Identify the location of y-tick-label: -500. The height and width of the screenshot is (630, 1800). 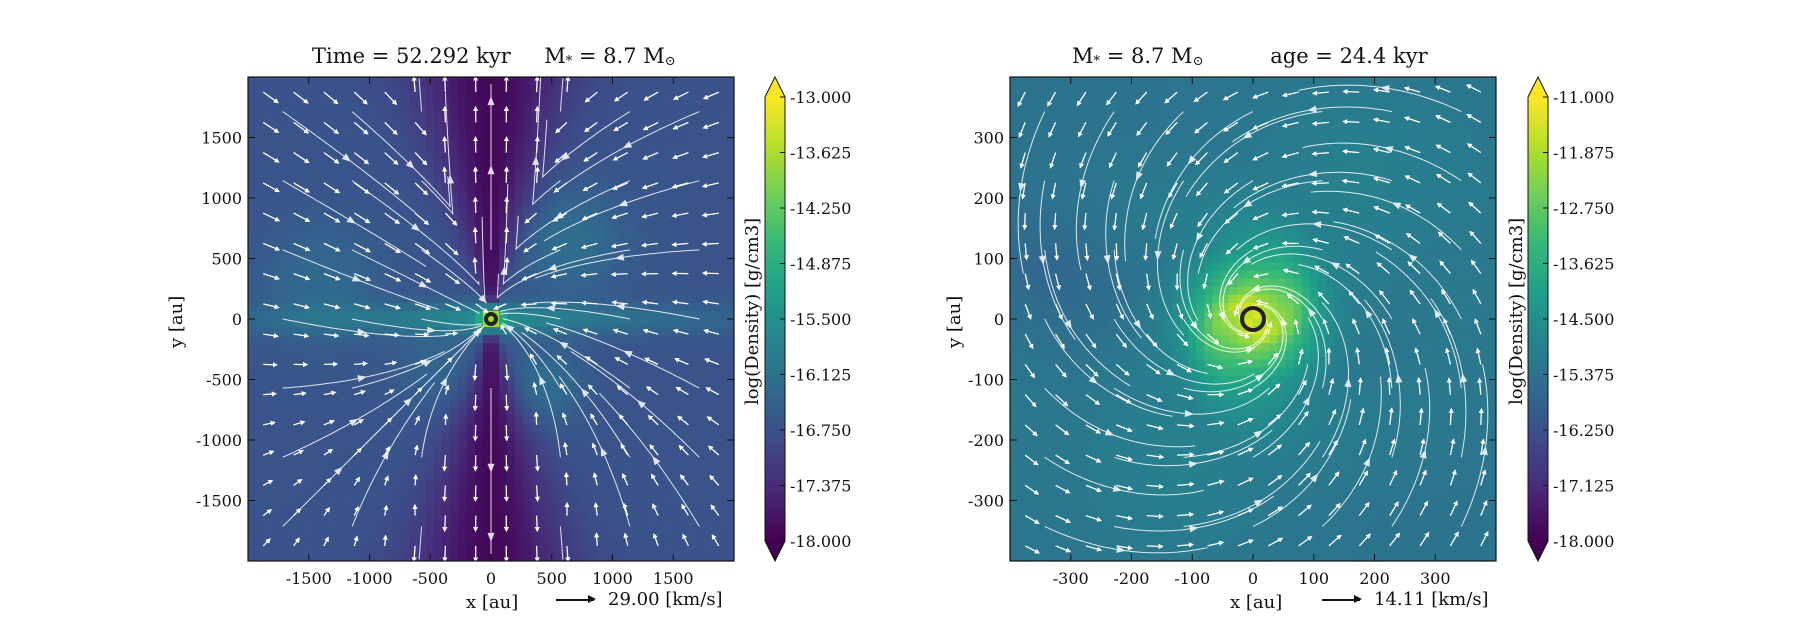
(224, 380).